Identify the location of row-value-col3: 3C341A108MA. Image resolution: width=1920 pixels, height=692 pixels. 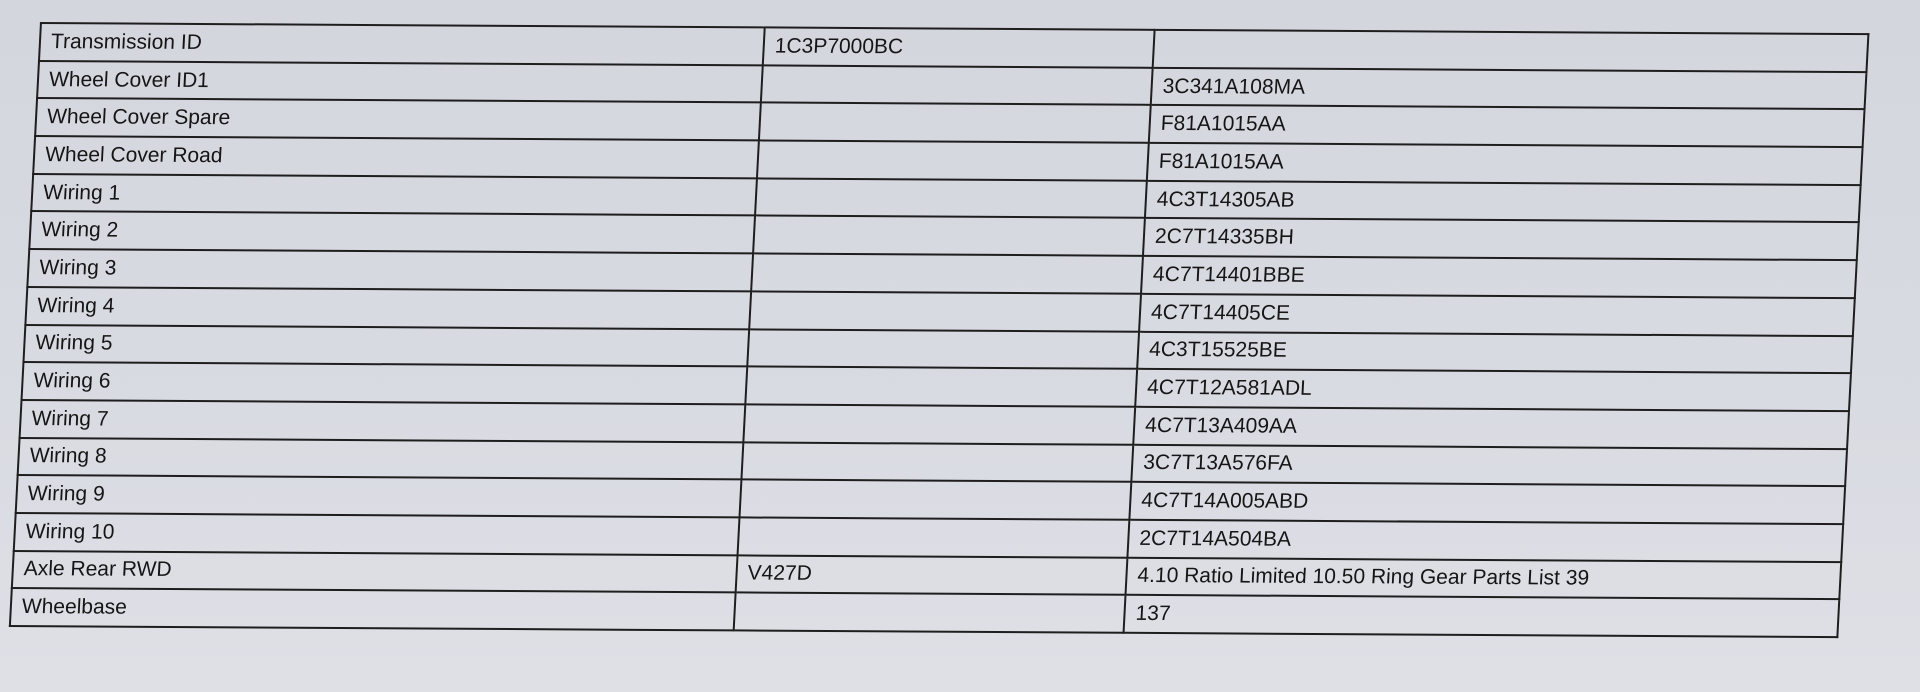
(1508, 88).